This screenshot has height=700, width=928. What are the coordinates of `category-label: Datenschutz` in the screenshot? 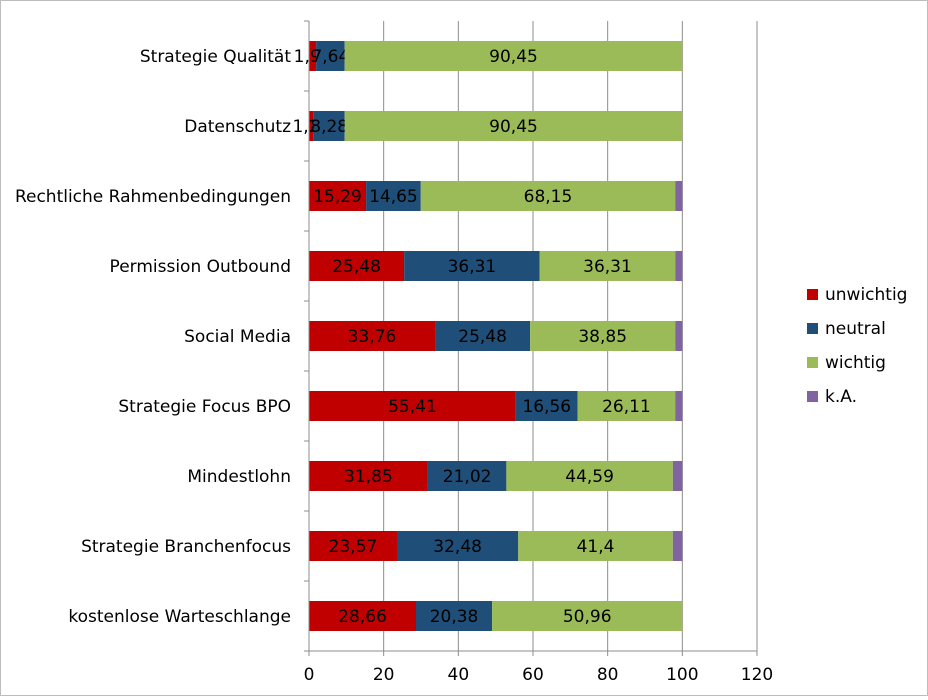 It's located at (237, 127).